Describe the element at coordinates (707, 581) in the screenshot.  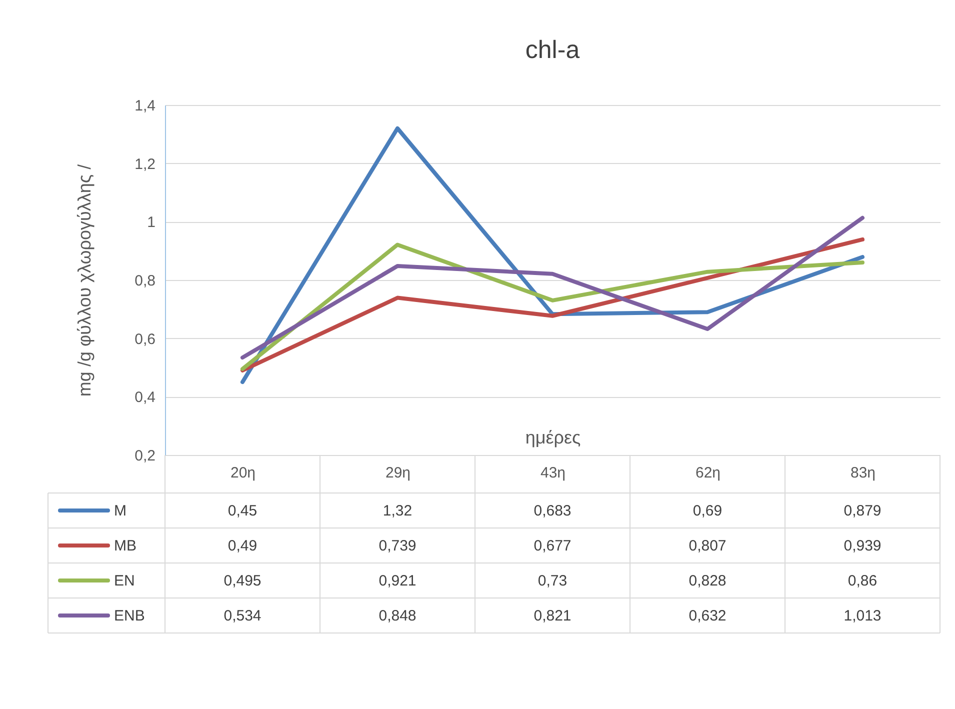
I see `data-label: 0,828` at that location.